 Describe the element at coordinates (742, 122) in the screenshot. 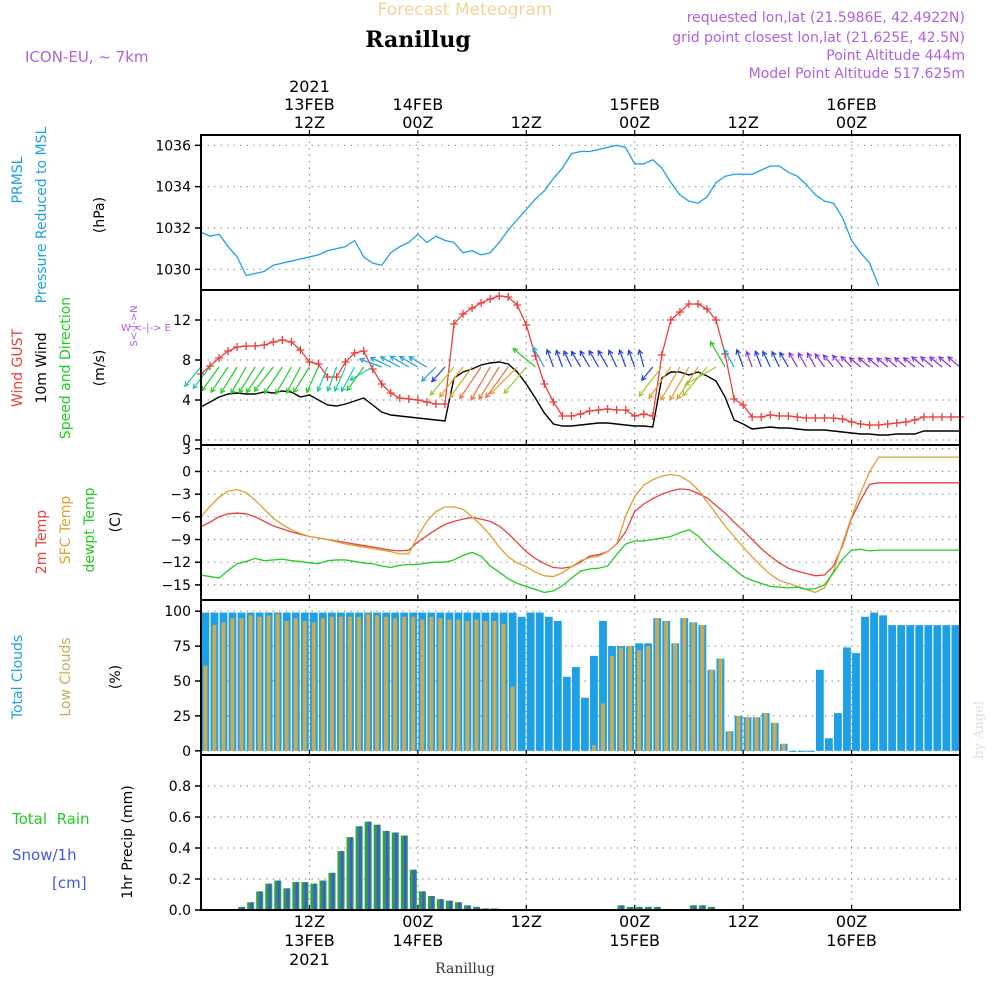

I see `top-hour-label: 12Z` at that location.